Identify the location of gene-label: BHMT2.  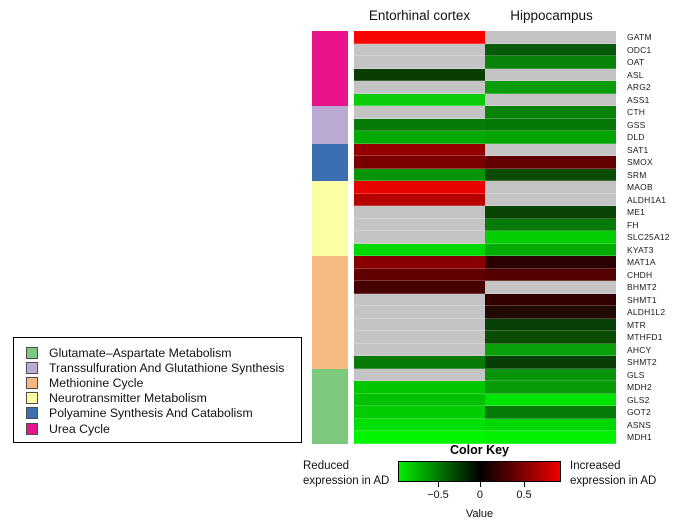
(642, 287).